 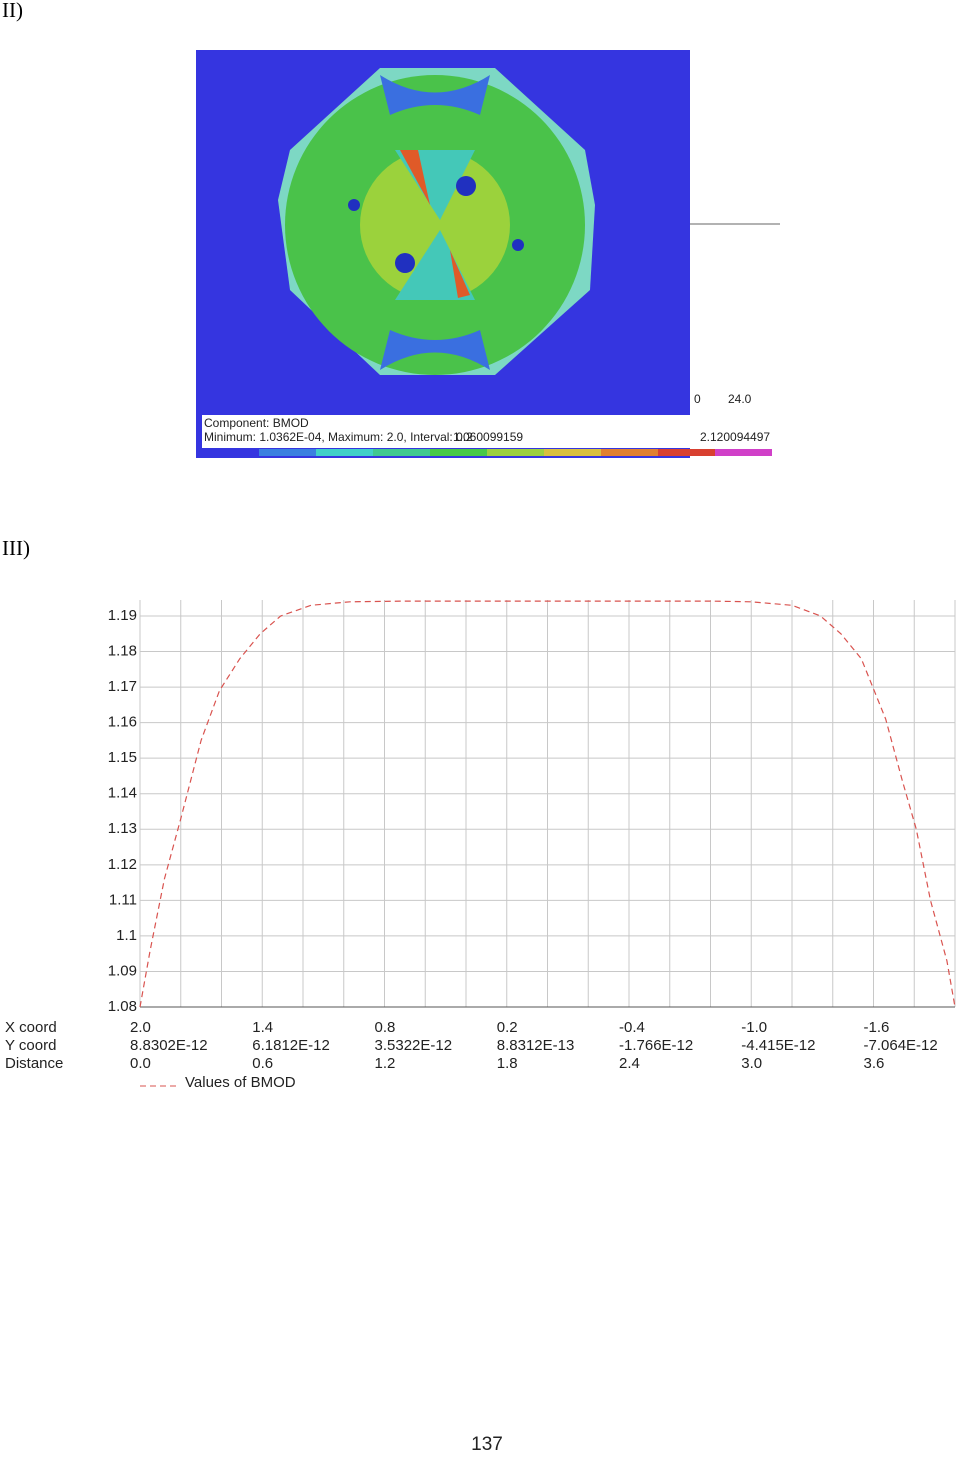 I want to click on y-tick-label: 1.11, so click(x=123, y=899).